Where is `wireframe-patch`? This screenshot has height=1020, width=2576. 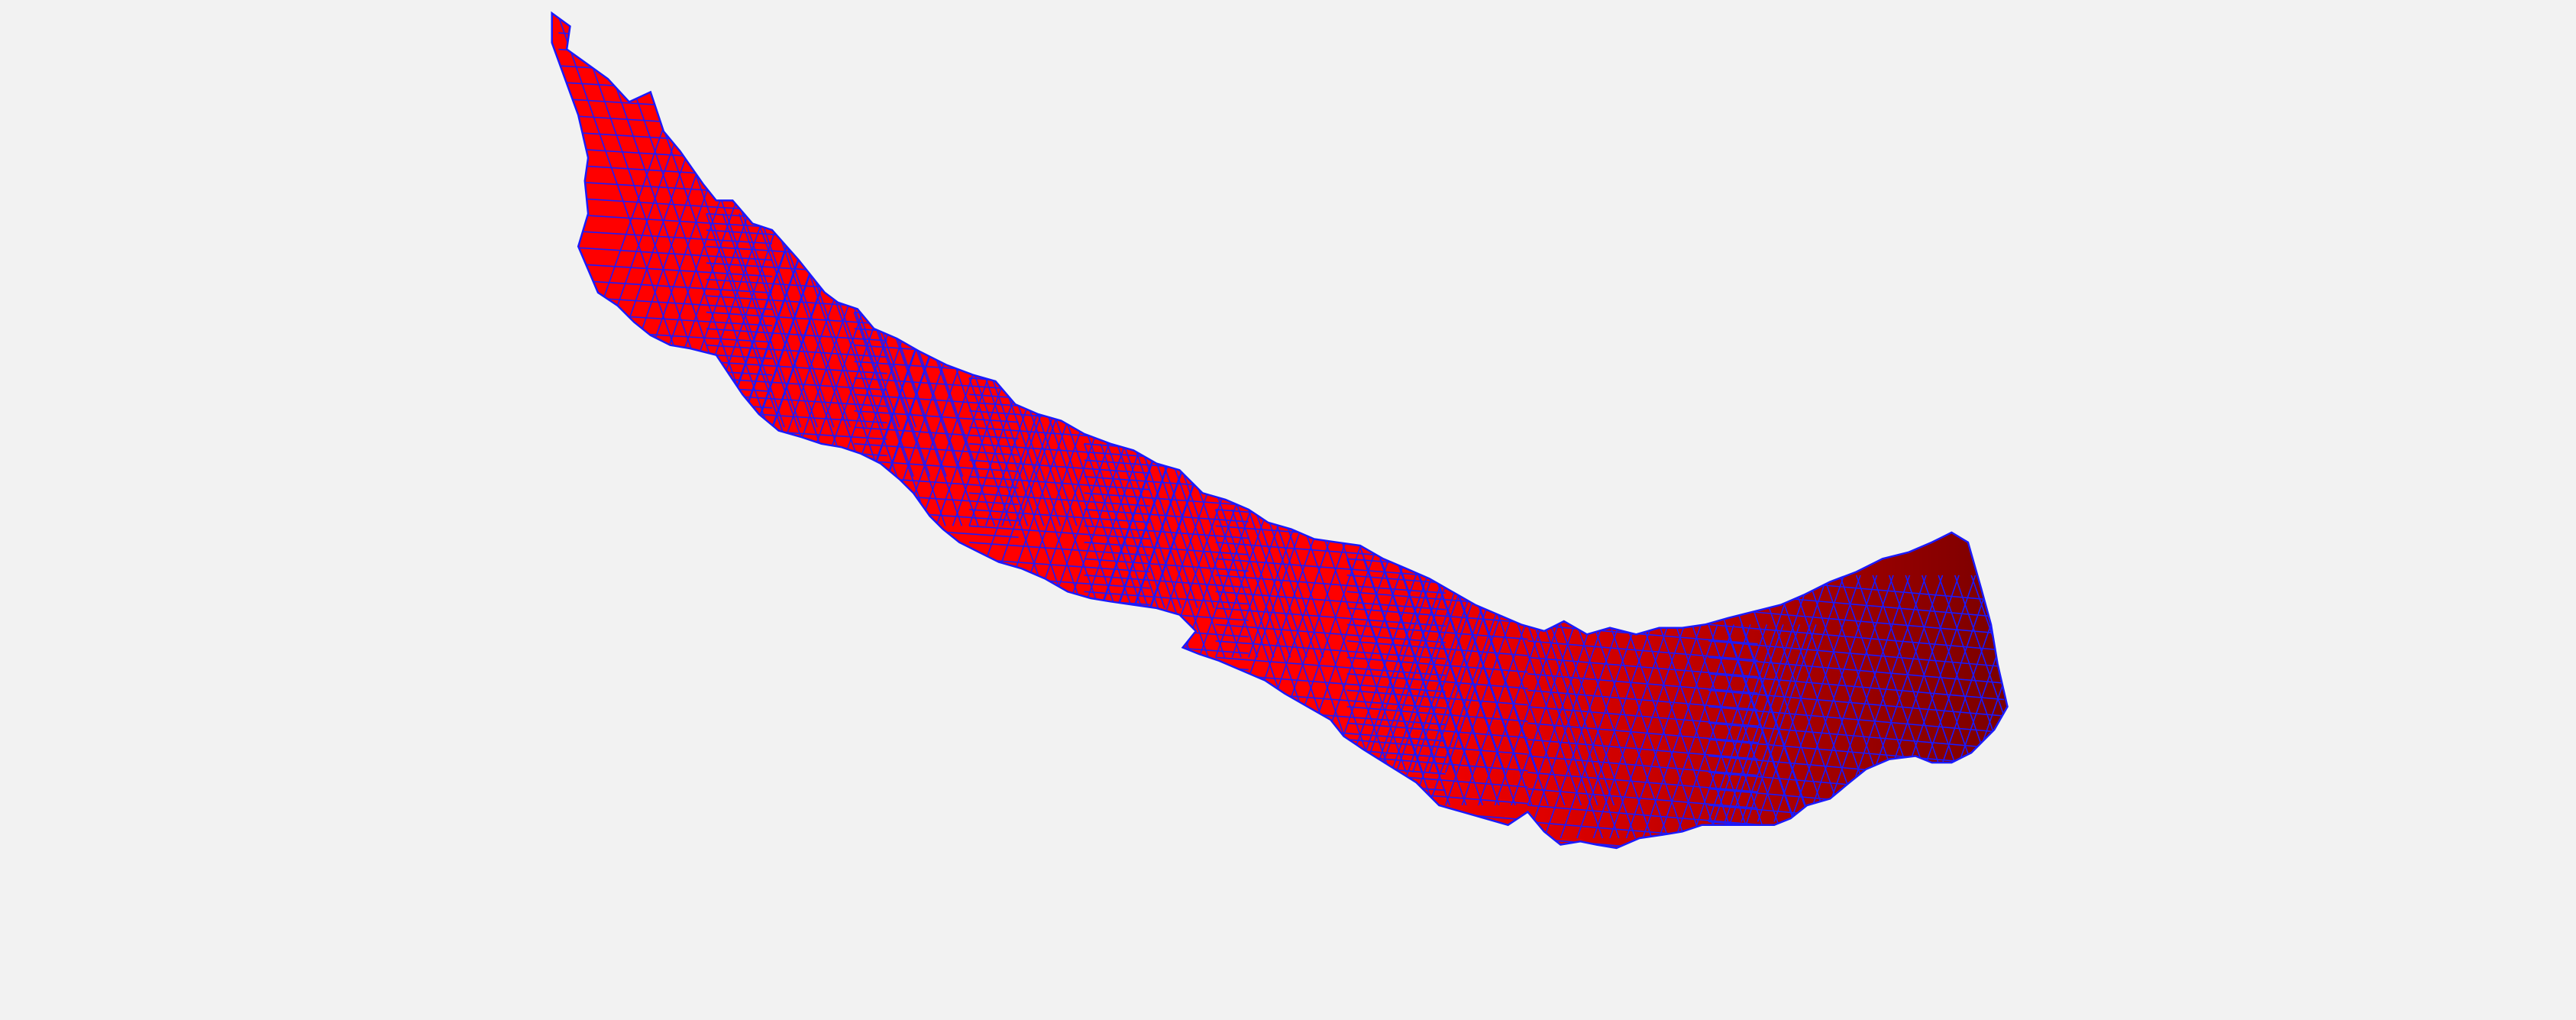 wireframe-patch is located at coordinates (1672, 735).